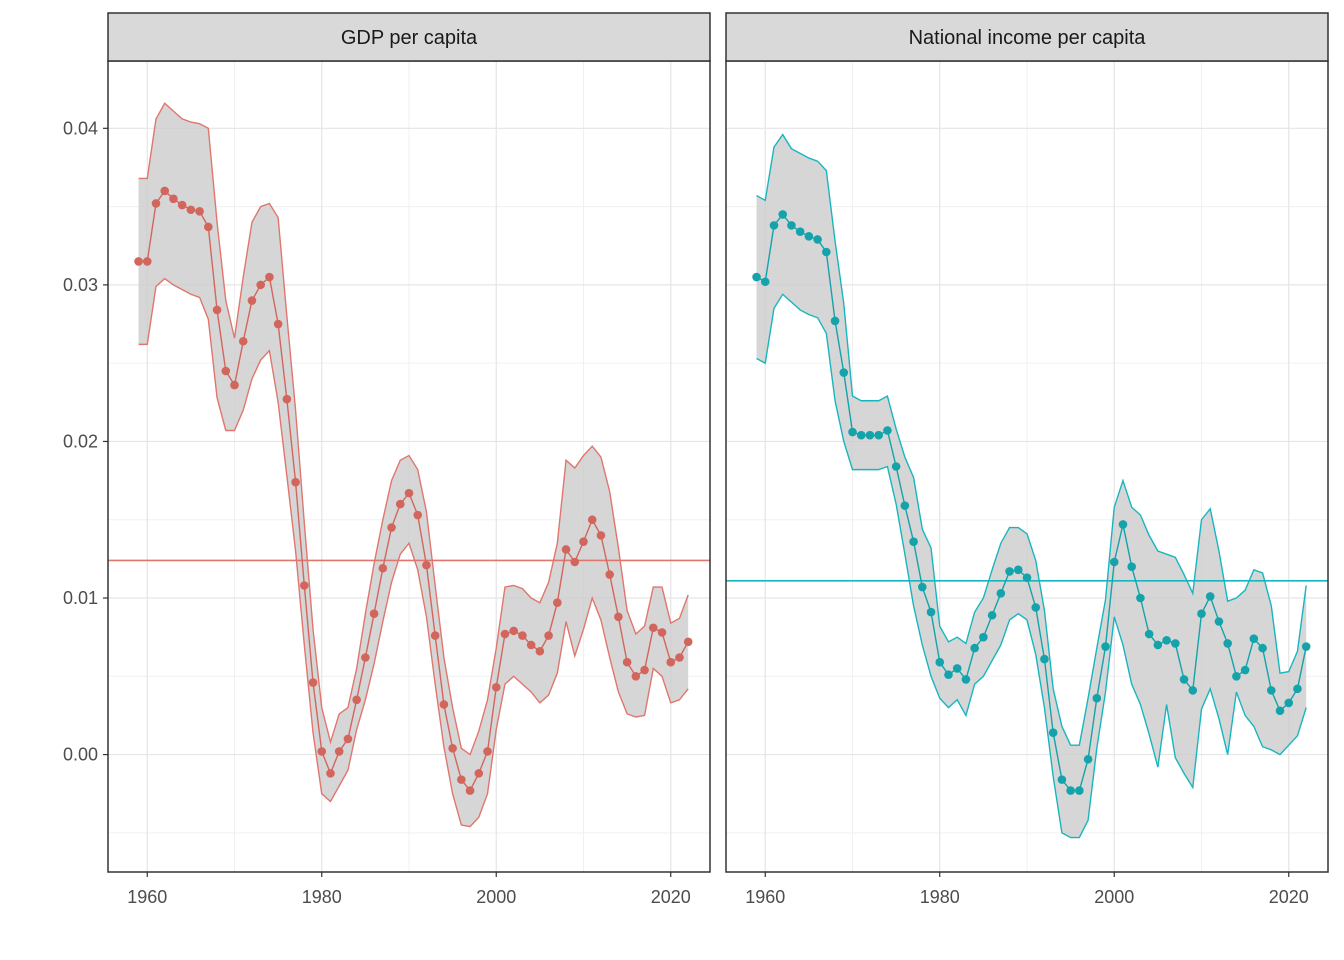 This screenshot has height=960, width=1344. What do you see at coordinates (1027, 37) in the screenshot?
I see `facet-strip` at bounding box center [1027, 37].